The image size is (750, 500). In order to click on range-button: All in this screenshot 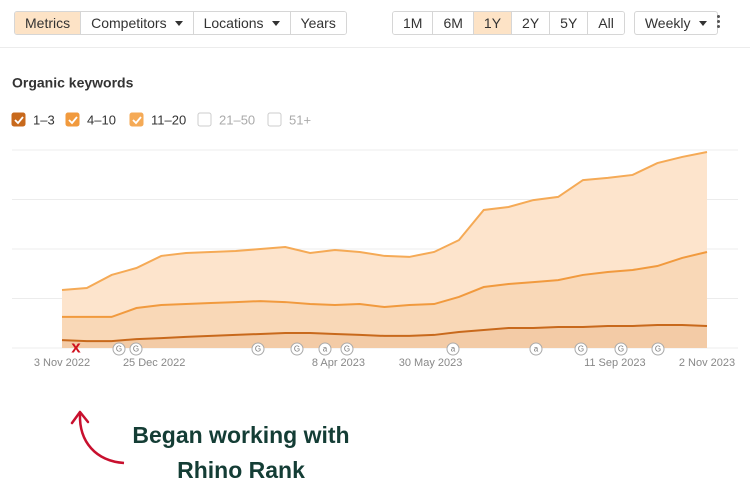, I will do `click(605, 23)`.